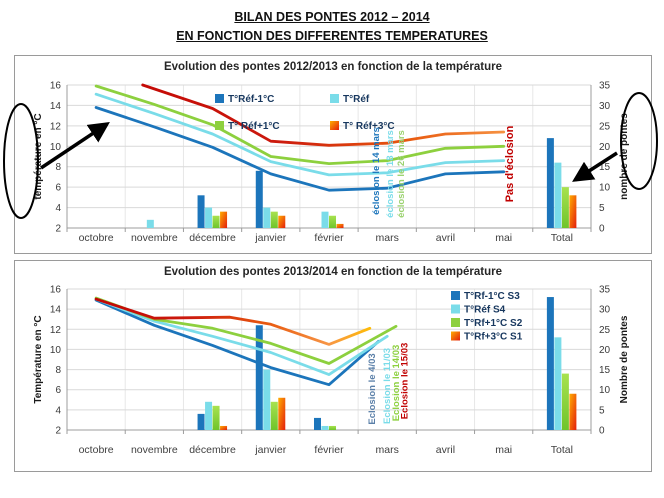  What do you see at coordinates (21, 161) in the screenshot?
I see `hand-ellipse-left-axis` at bounding box center [21, 161].